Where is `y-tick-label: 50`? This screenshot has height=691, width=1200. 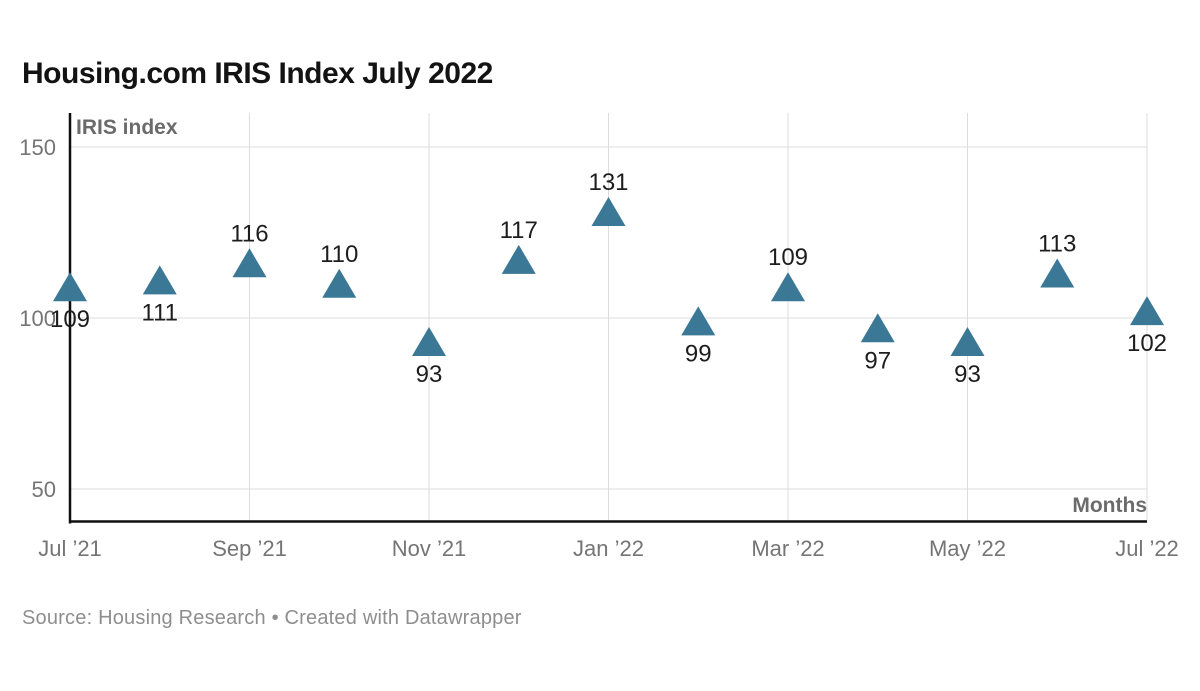 y-tick-label: 50 is located at coordinates (44, 489).